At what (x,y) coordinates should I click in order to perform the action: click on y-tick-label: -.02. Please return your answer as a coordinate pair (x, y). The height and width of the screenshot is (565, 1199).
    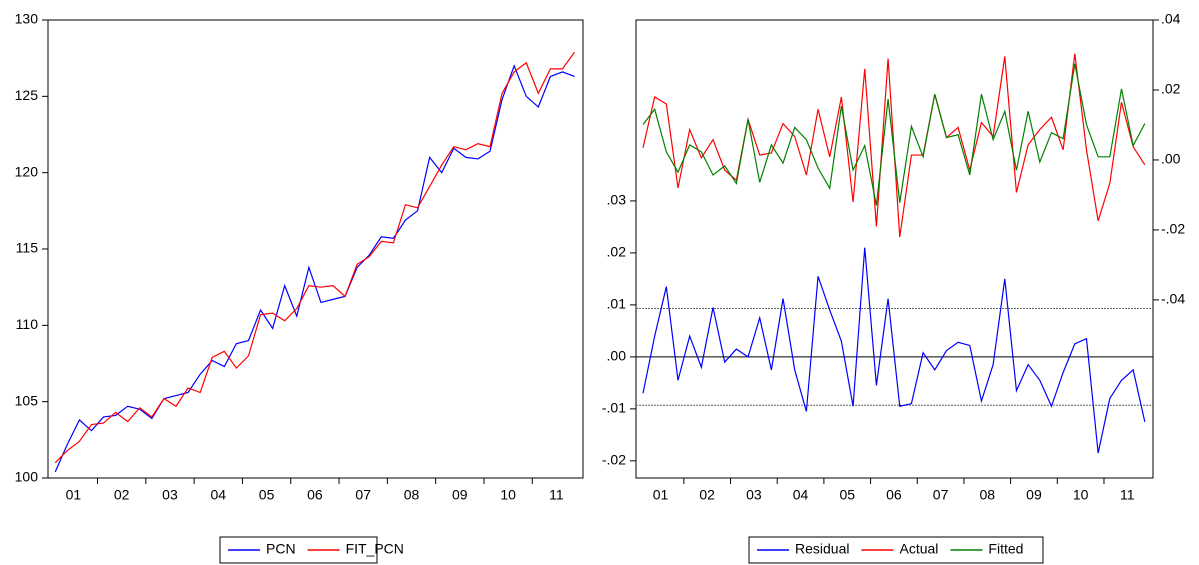
    Looking at the image, I should click on (614, 460).